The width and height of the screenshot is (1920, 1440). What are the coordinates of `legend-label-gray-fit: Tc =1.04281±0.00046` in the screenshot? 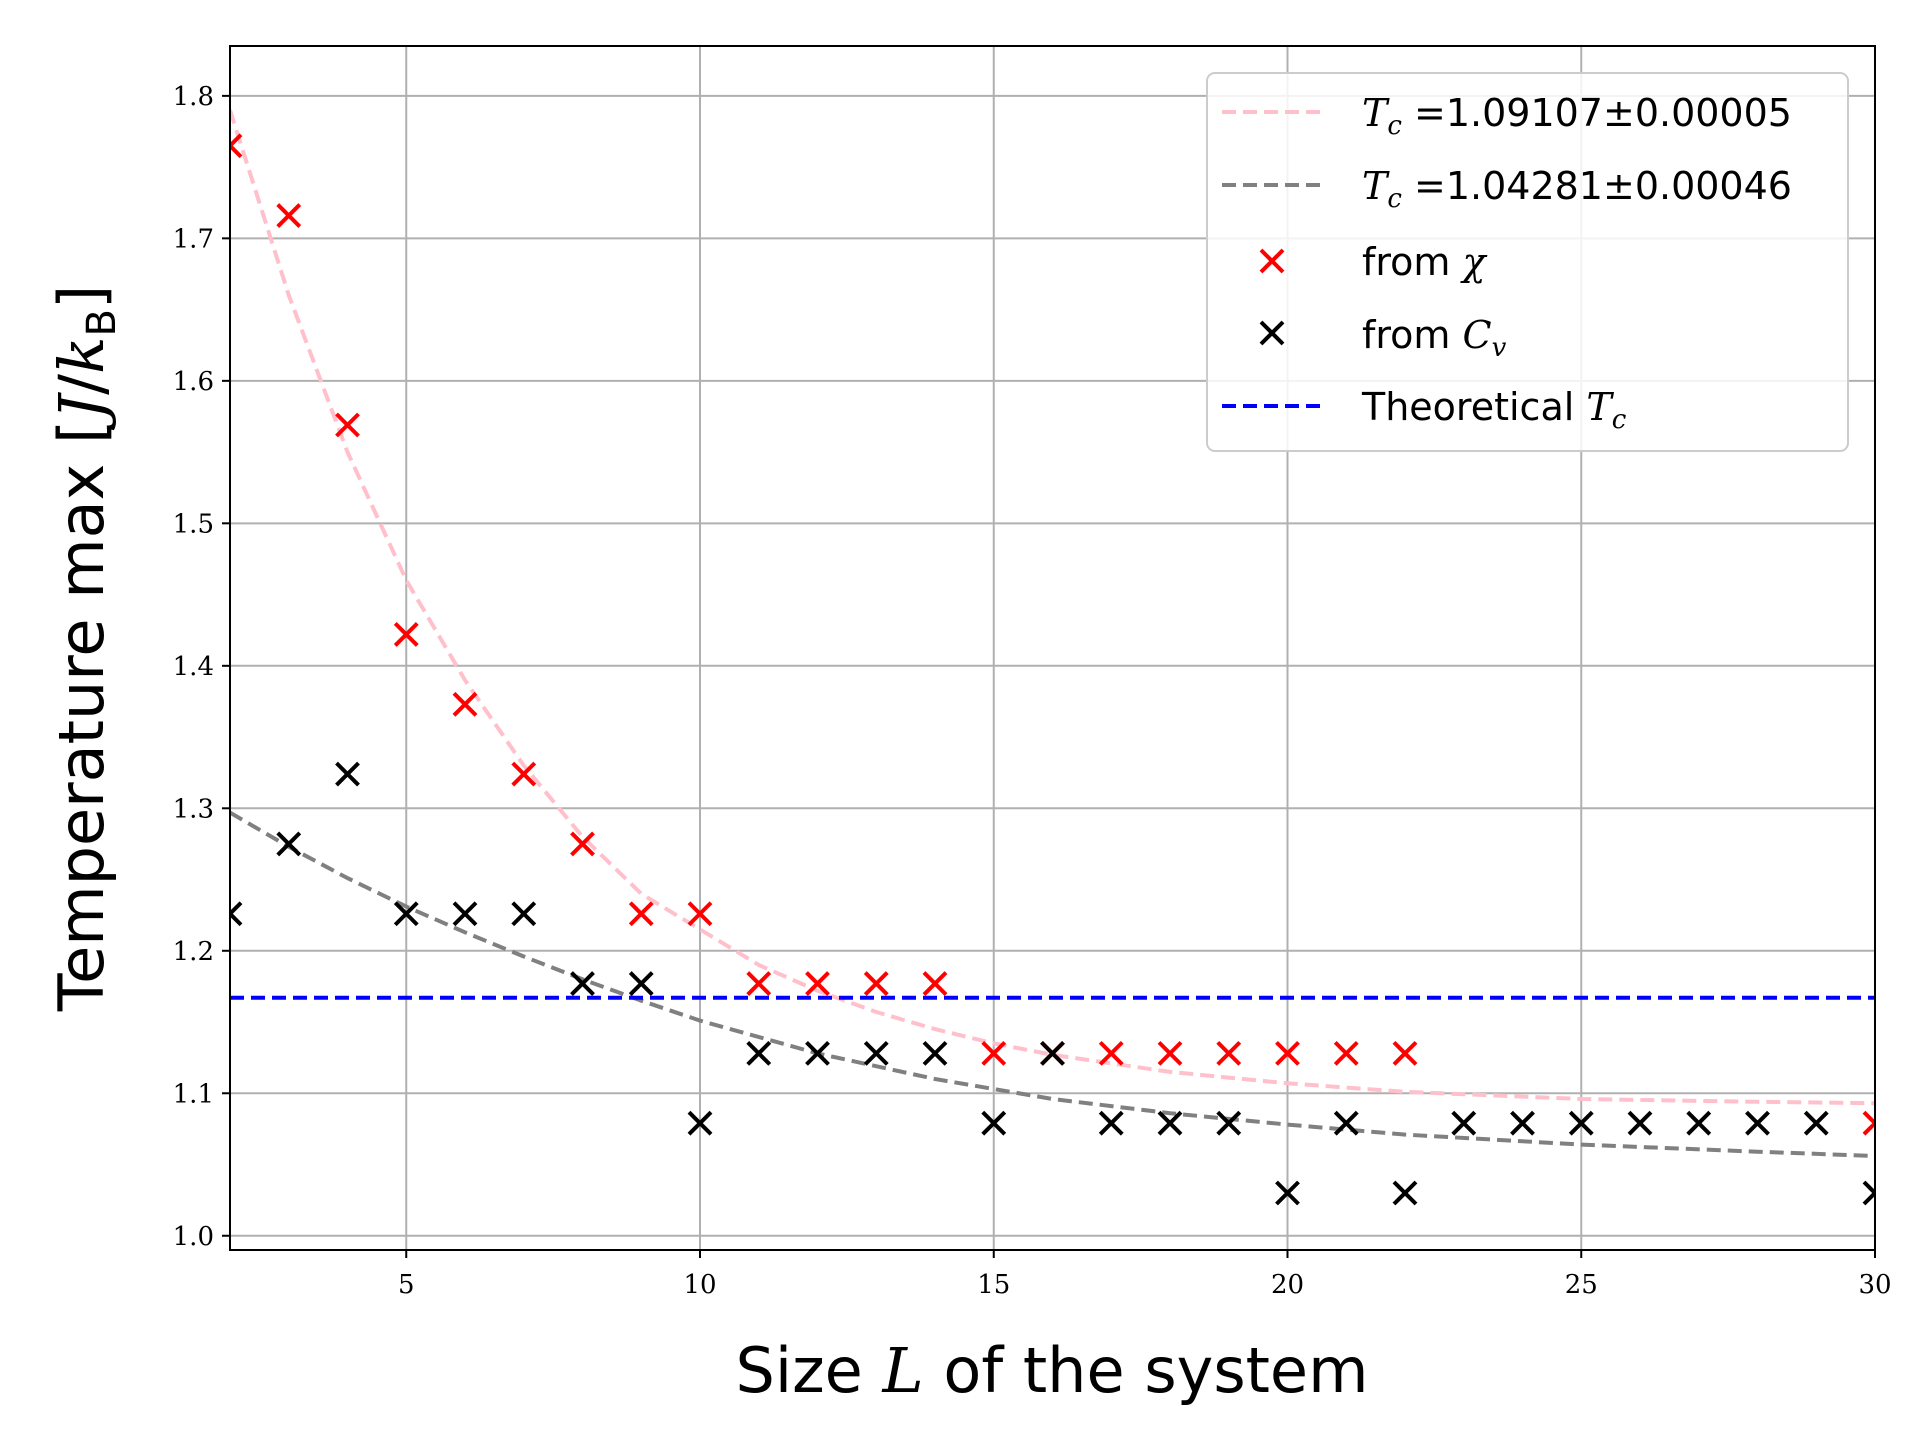 It's located at (1577, 189).